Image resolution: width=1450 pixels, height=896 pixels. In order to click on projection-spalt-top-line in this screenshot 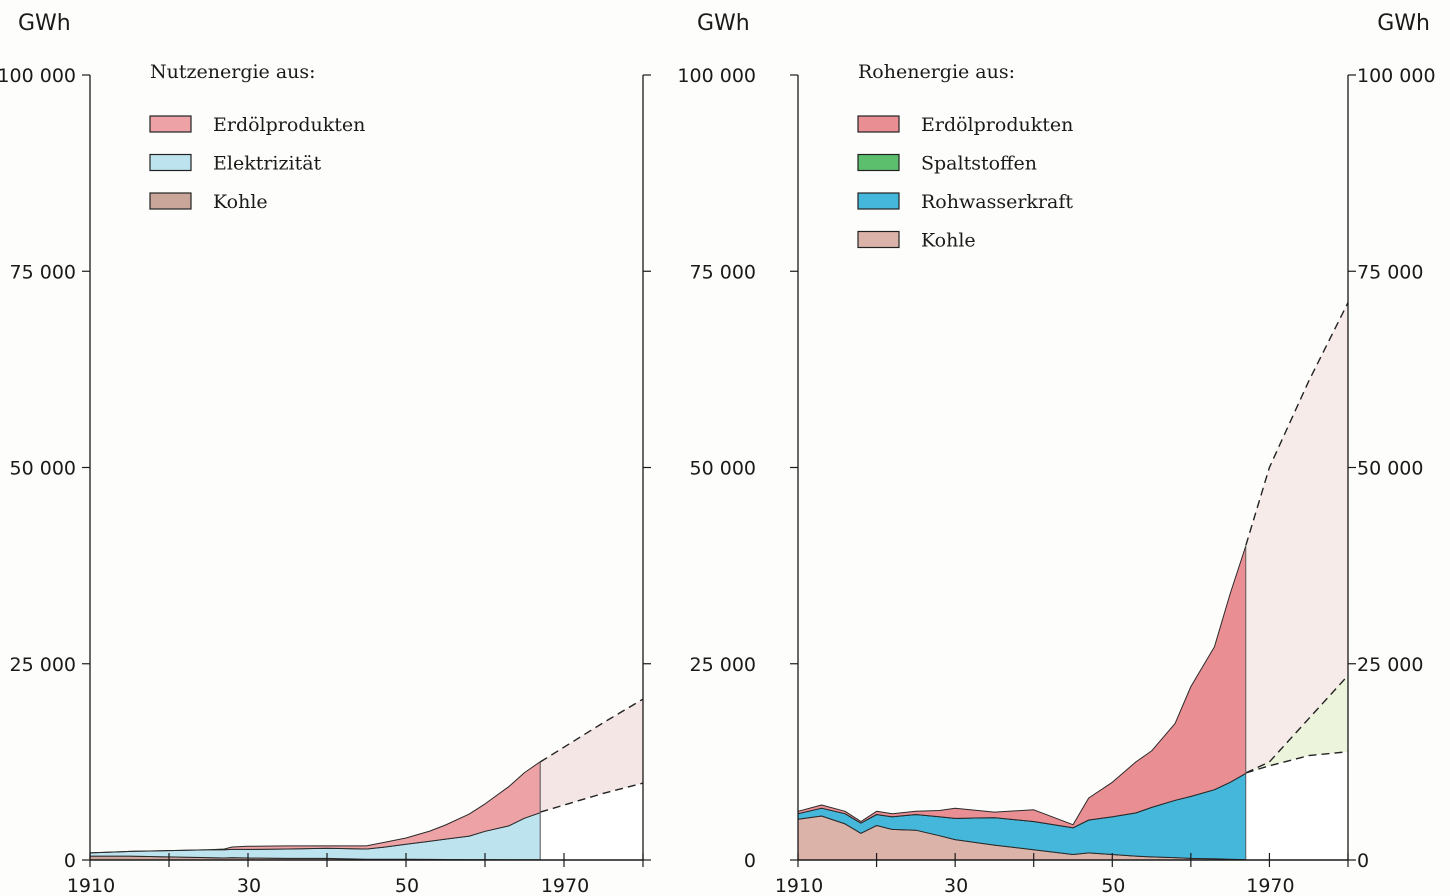, I will do `click(1297, 724)`.